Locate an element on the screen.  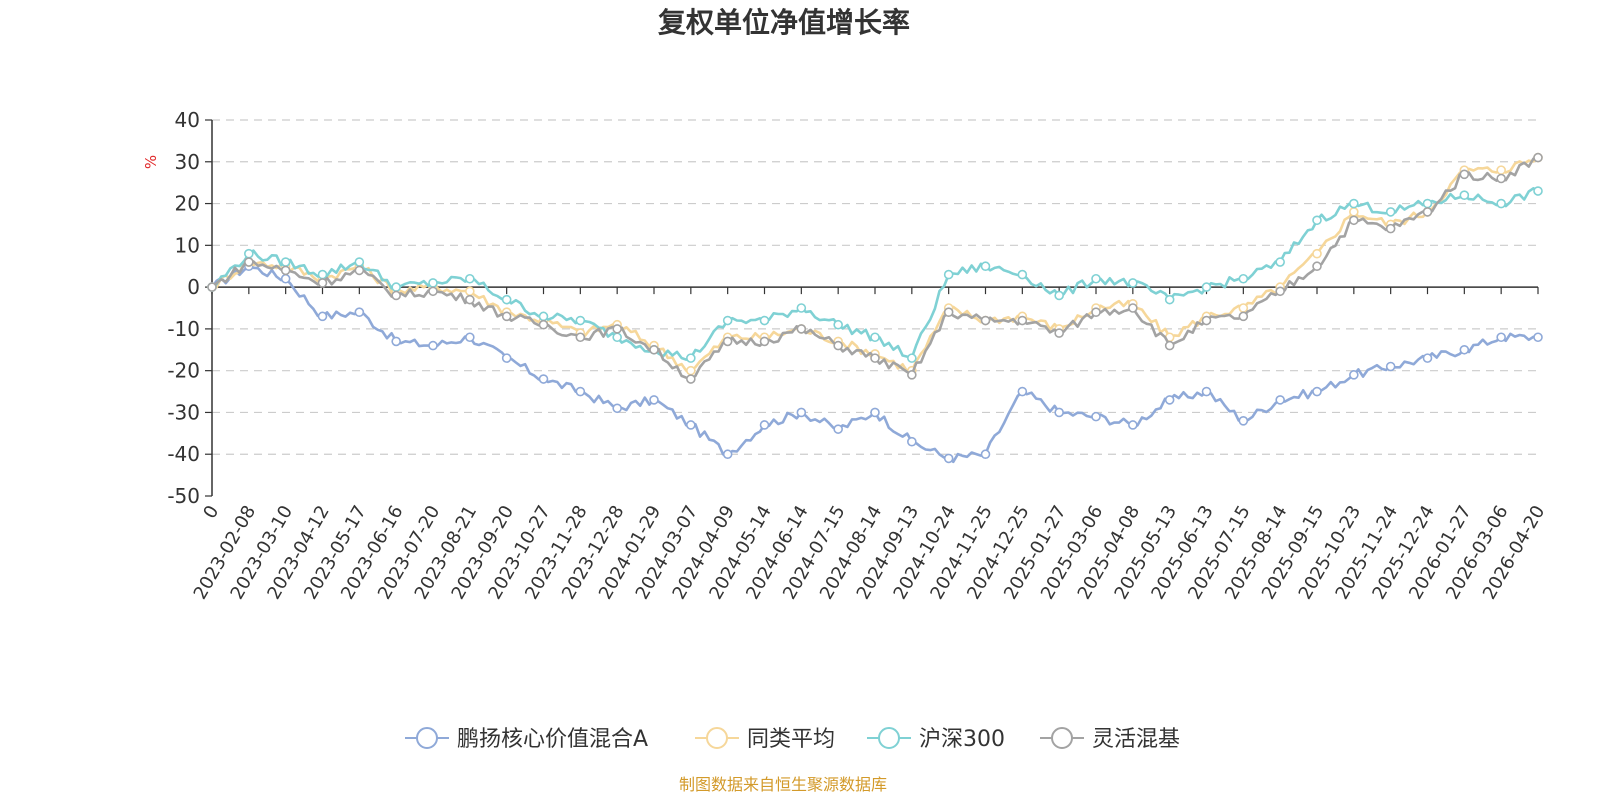
legend-label: 灵活混基 is located at coordinates (1136, 739).